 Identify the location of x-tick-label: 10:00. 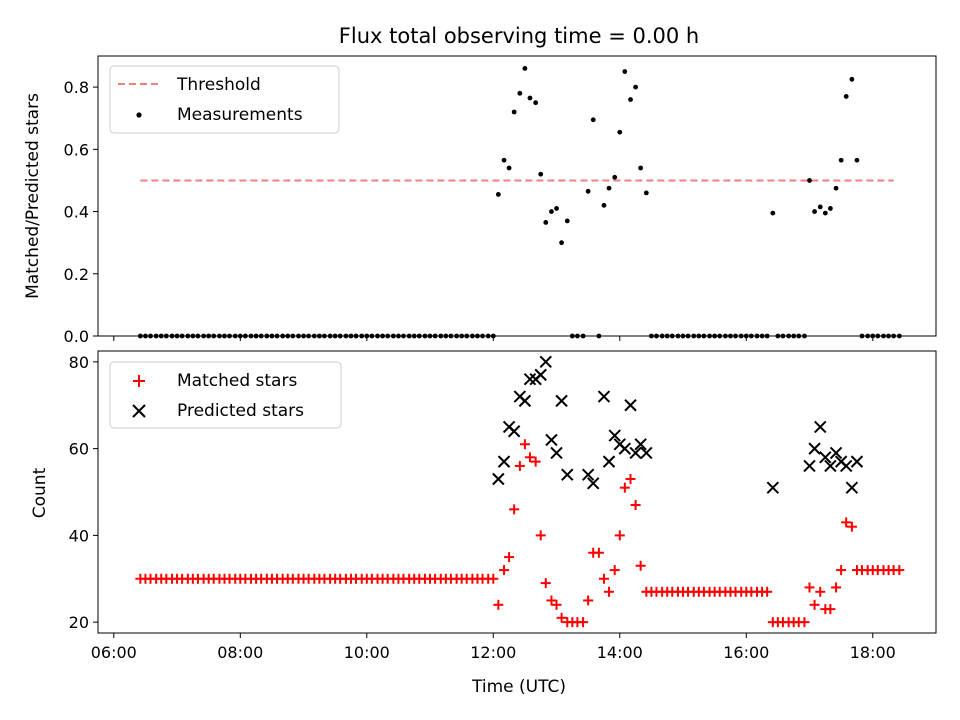
(367, 652).